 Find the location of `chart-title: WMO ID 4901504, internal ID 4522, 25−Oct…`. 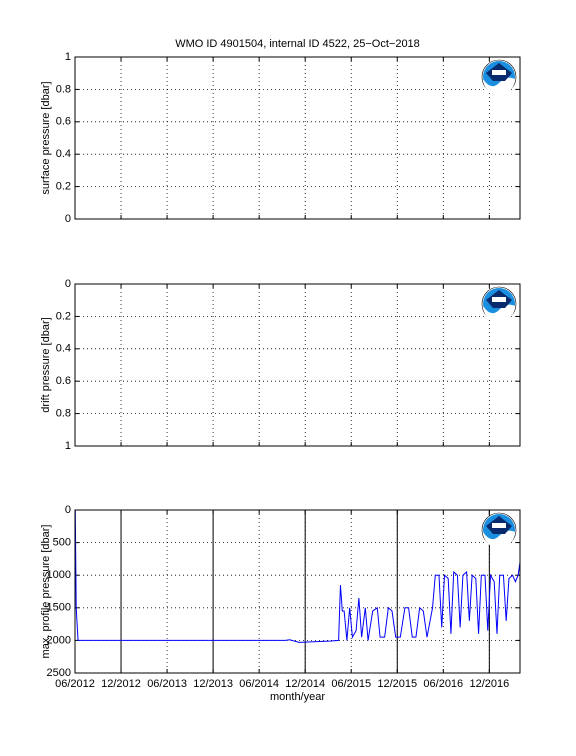

chart-title: WMO ID 4901504, internal ID 4522, 25−Oct… is located at coordinates (297, 44).